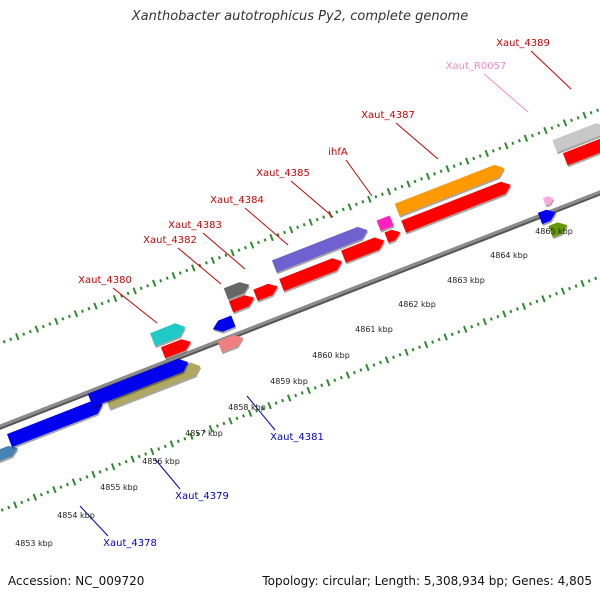 This screenshot has height=604, width=600. Describe the element at coordinates (554, 231) in the screenshot. I see `scale-label: 4865 kbp` at that location.